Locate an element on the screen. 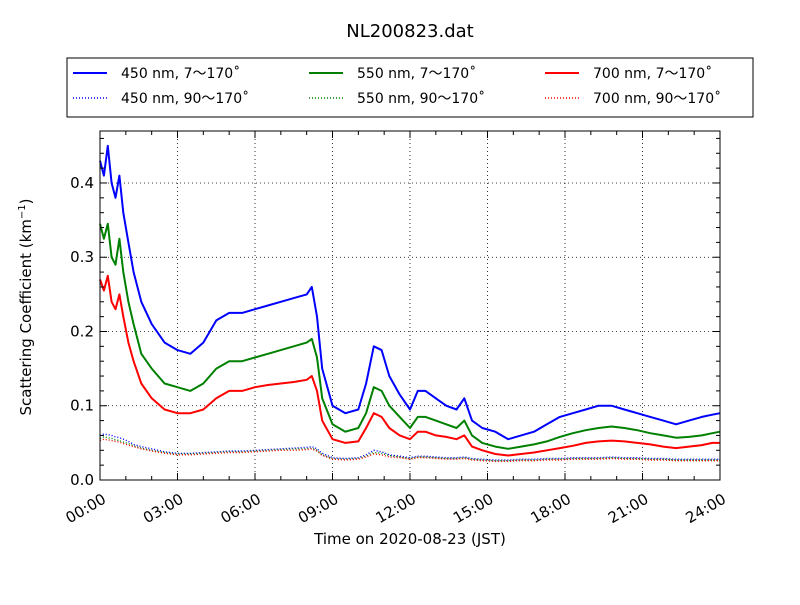 The image size is (800, 605). legend-label-0: 450 nm, 7～170˚ is located at coordinates (180, 73).